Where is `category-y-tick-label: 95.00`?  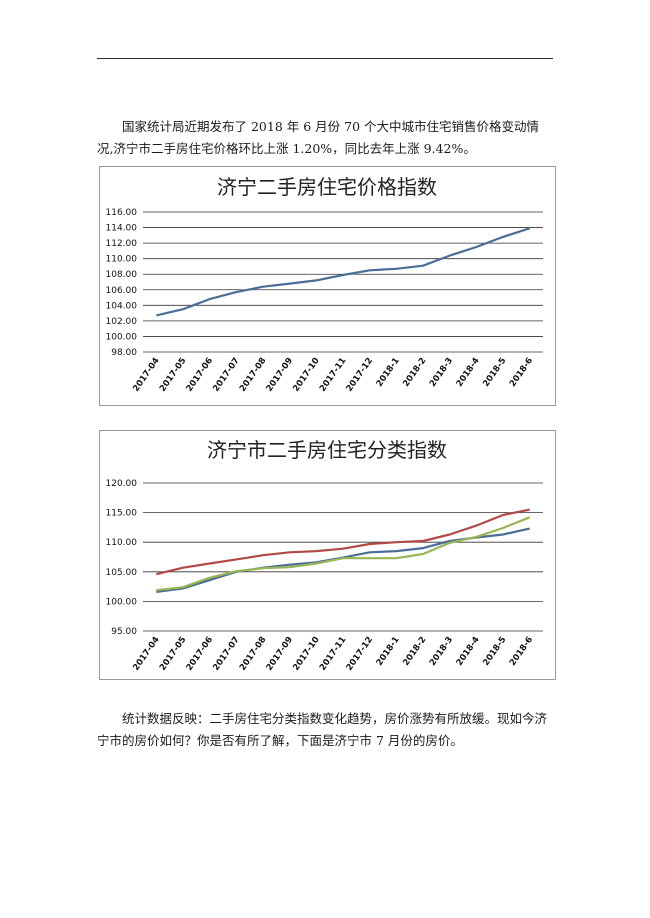 category-y-tick-label: 95.00 is located at coordinates (124, 632).